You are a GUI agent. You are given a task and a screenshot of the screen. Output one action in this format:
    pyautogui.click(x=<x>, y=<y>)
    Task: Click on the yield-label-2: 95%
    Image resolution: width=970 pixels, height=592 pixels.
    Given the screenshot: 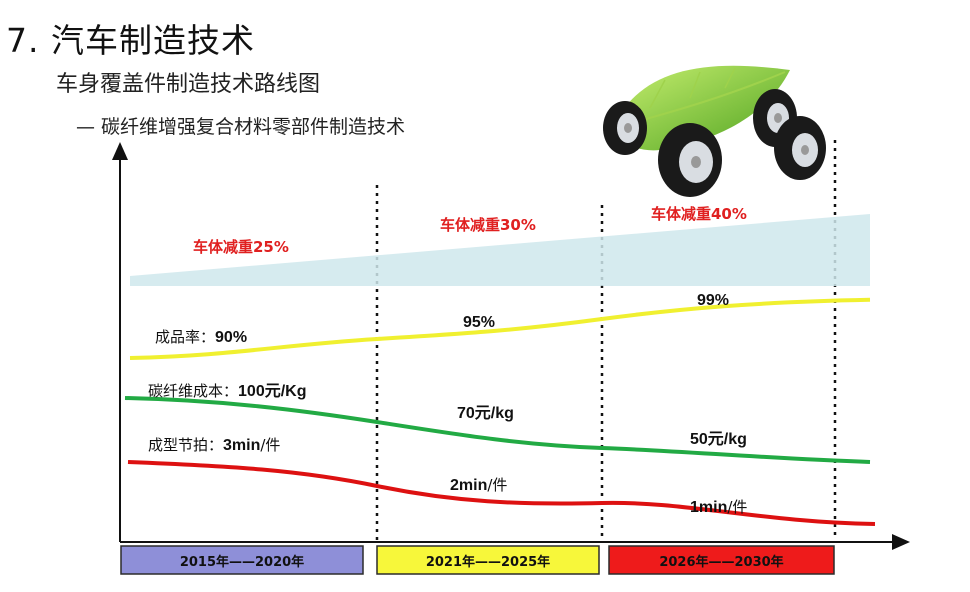 What is the action you would take?
    pyautogui.click(x=479, y=322)
    